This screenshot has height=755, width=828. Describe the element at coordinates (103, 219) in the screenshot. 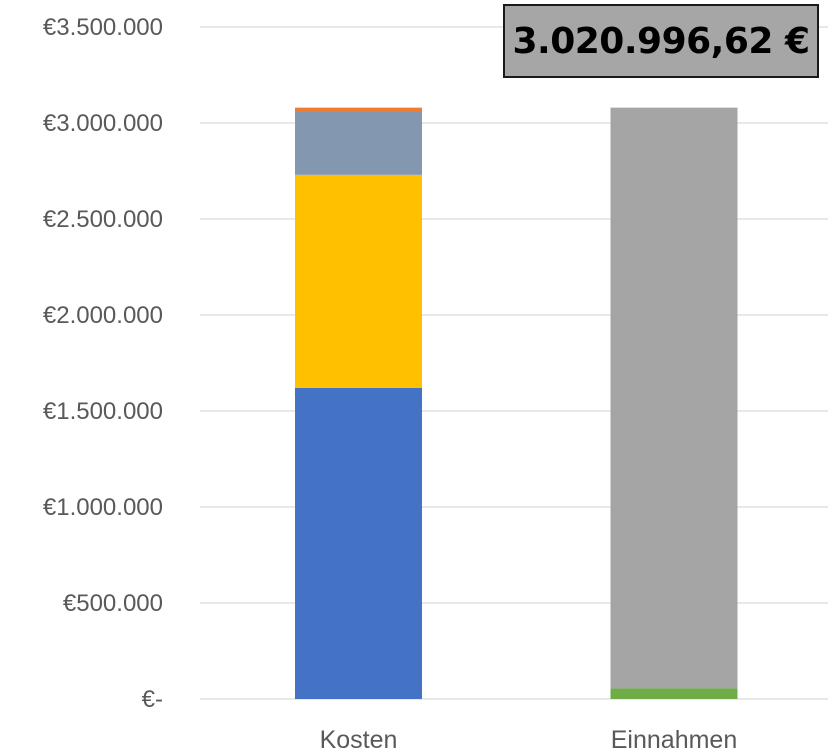

I see `y-tick-label: €2.500.000` at that location.